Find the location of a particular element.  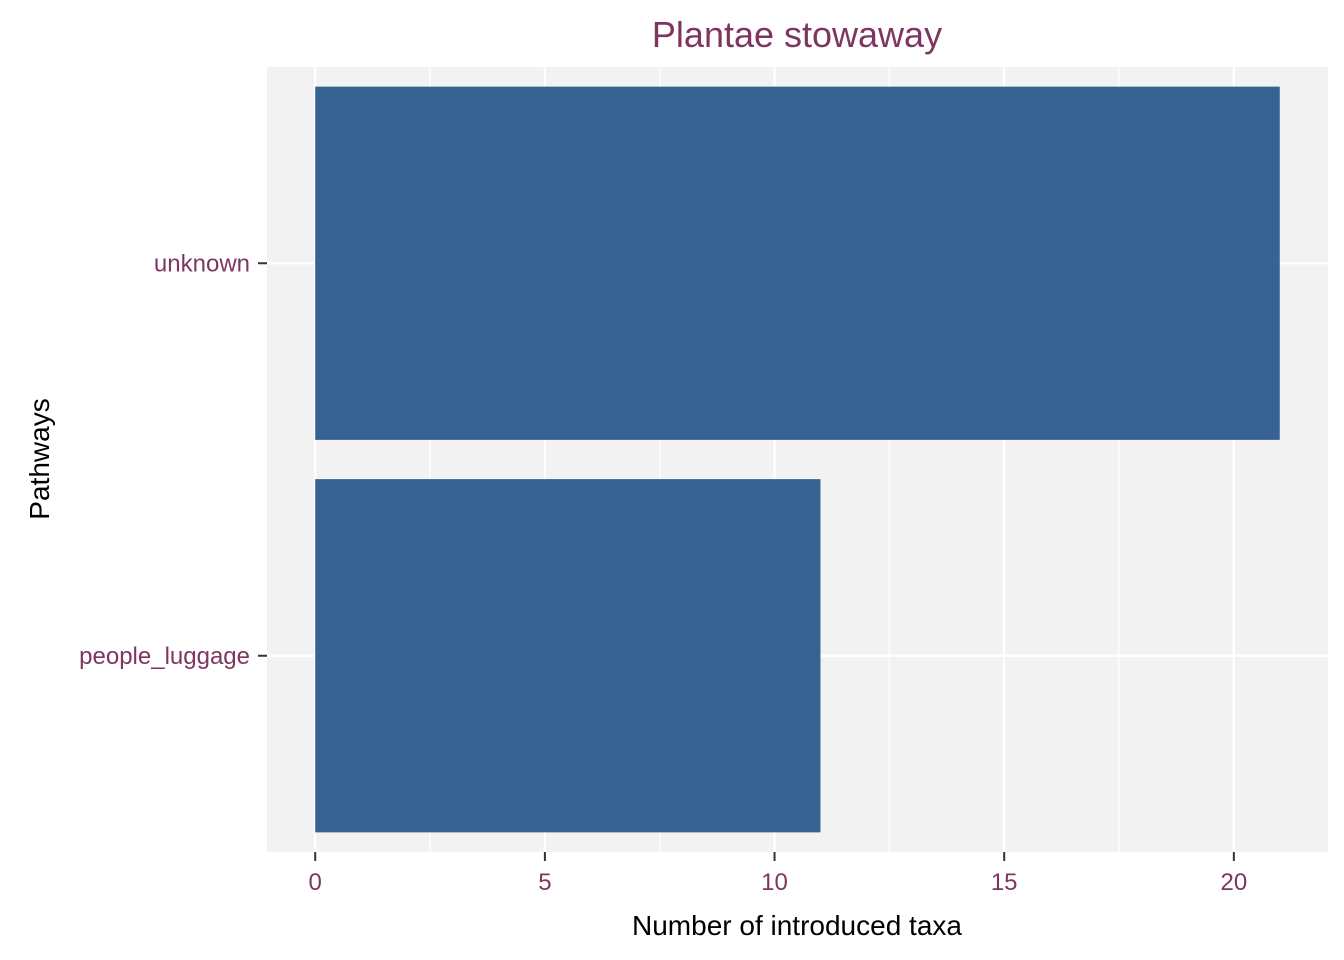

x-axis-label: Number of introduced taxa is located at coordinates (797, 925).